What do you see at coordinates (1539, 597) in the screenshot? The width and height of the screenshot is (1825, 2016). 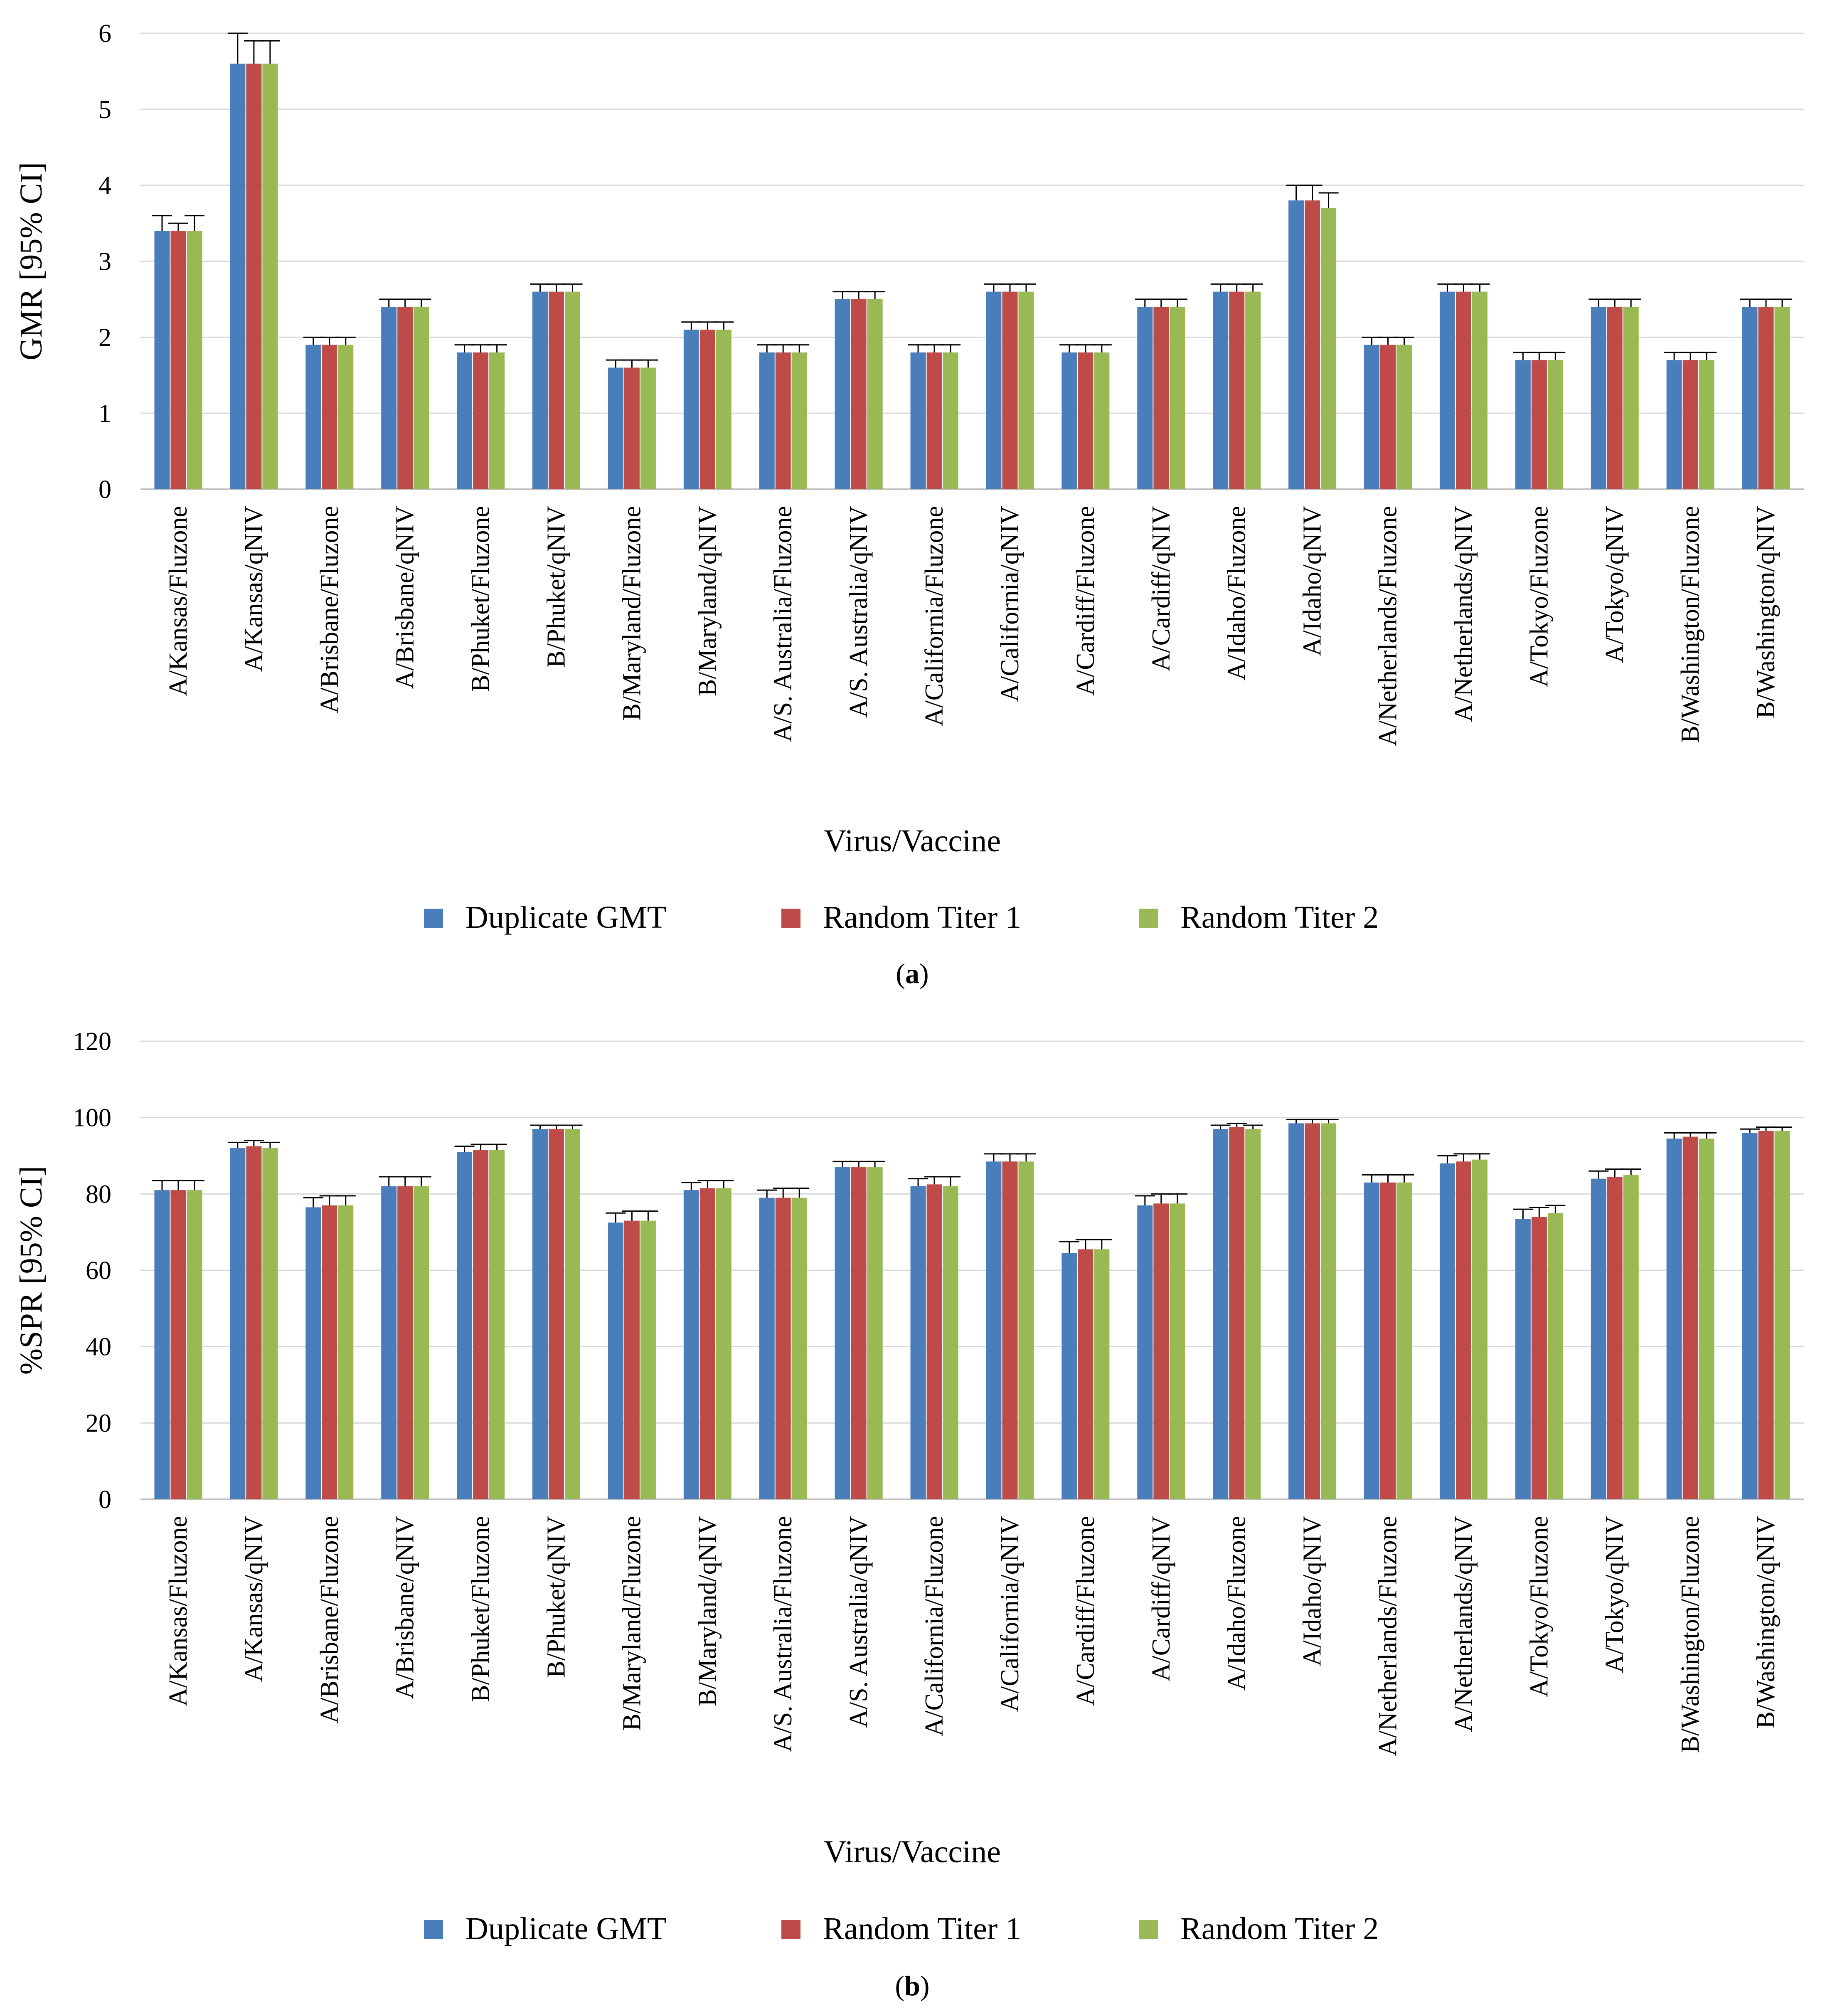 I see `x-tick-label: A/Tokyo/Fluzone` at bounding box center [1539, 597].